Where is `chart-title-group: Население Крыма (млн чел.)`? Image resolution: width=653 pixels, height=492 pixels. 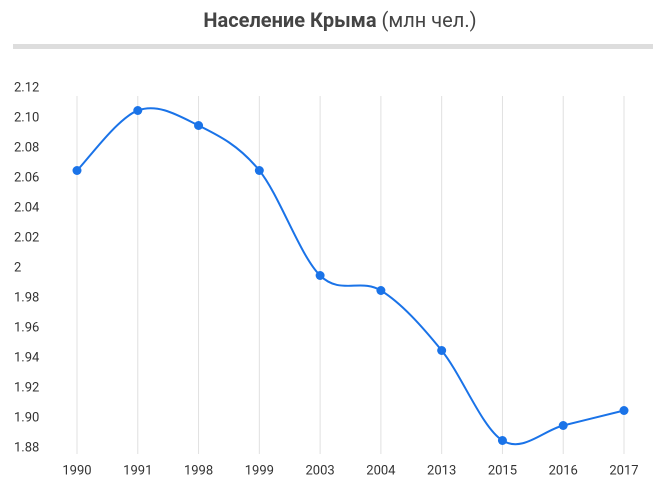
chart-title-group: Население Крыма (млн чел.) is located at coordinates (339, 20).